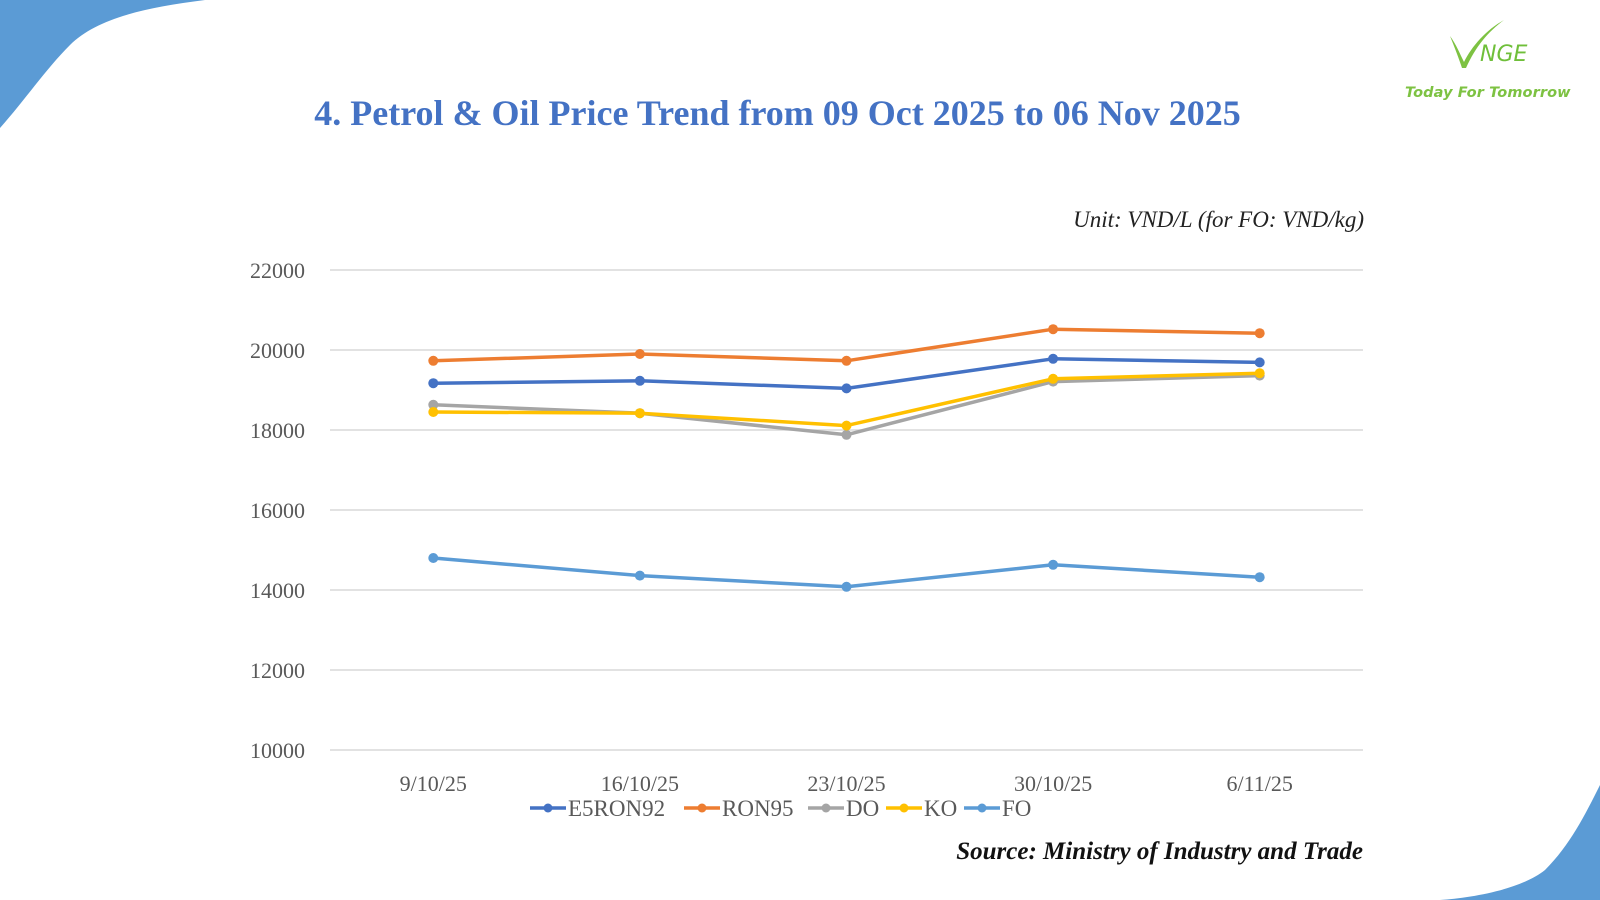  What do you see at coordinates (1520, 842) in the screenshot?
I see `bottom-right-wave-shape` at bounding box center [1520, 842].